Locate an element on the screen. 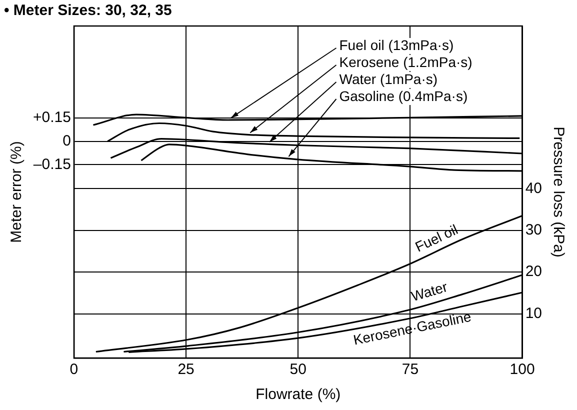  text: Water is located at coordinates (429, 291).